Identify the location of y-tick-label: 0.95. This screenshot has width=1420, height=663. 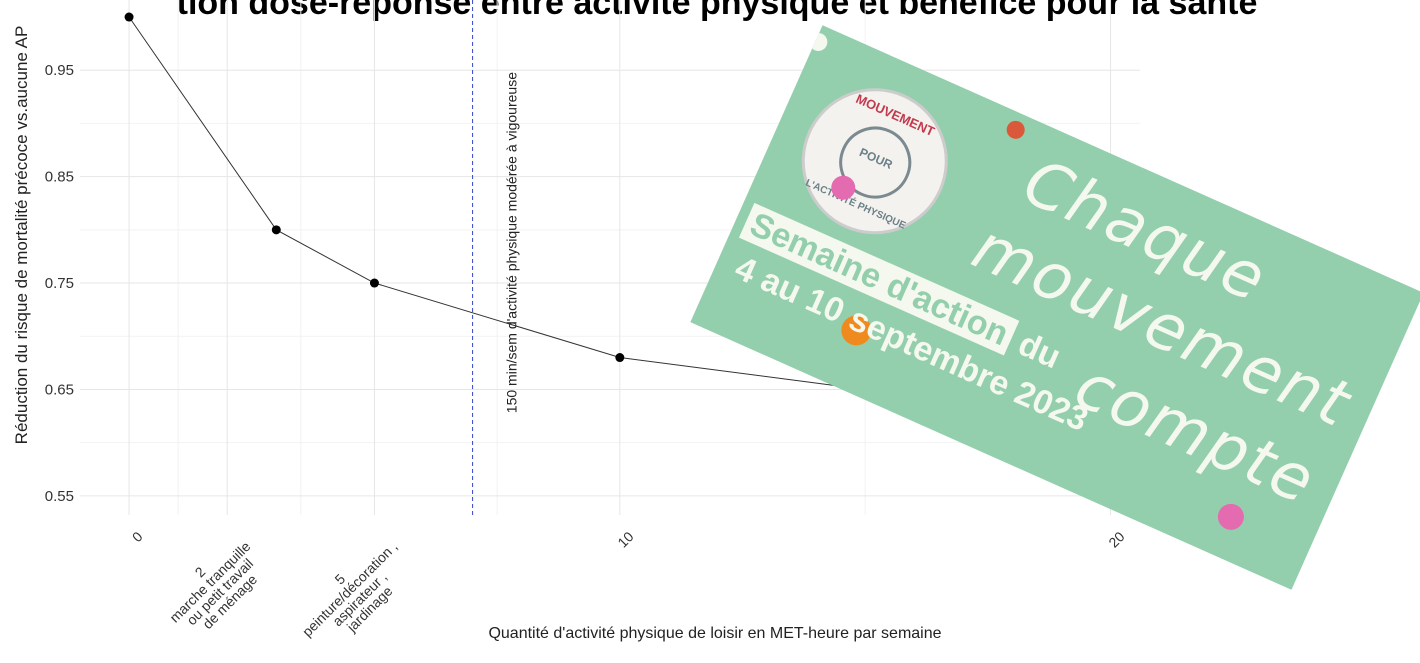
(59, 70).